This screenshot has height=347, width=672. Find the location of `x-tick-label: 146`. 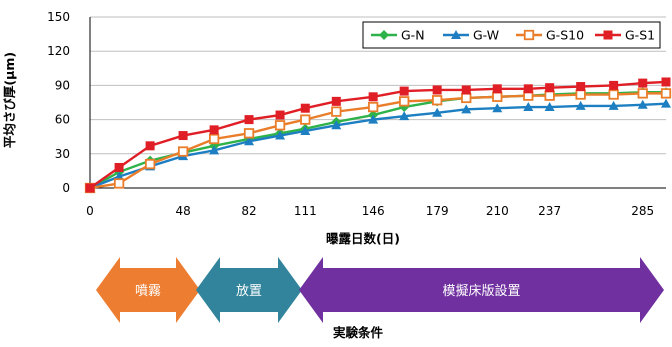

x-tick-label: 146 is located at coordinates (373, 211).